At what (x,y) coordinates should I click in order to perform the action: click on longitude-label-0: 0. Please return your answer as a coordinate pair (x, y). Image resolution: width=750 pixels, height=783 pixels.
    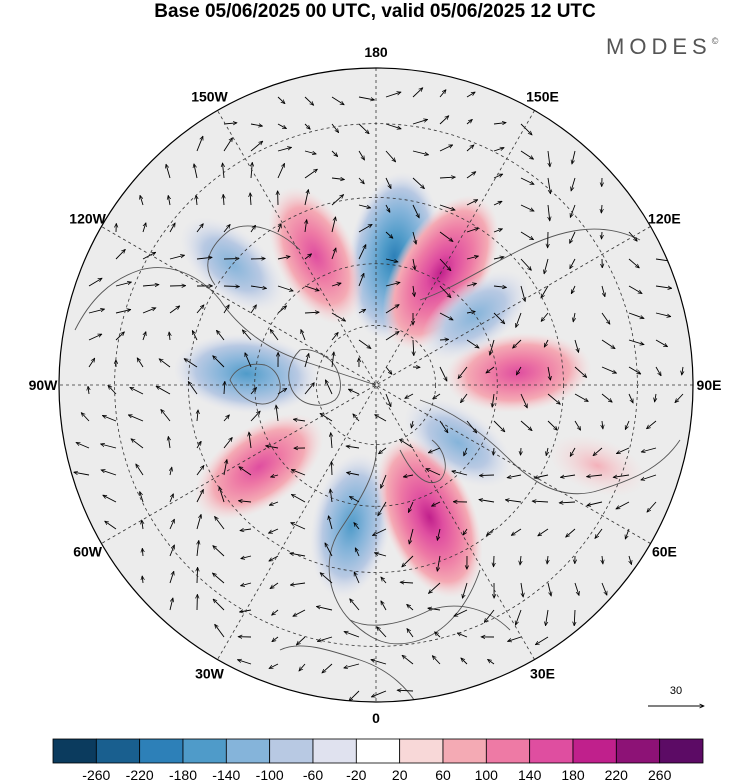
    Looking at the image, I should click on (376, 718).